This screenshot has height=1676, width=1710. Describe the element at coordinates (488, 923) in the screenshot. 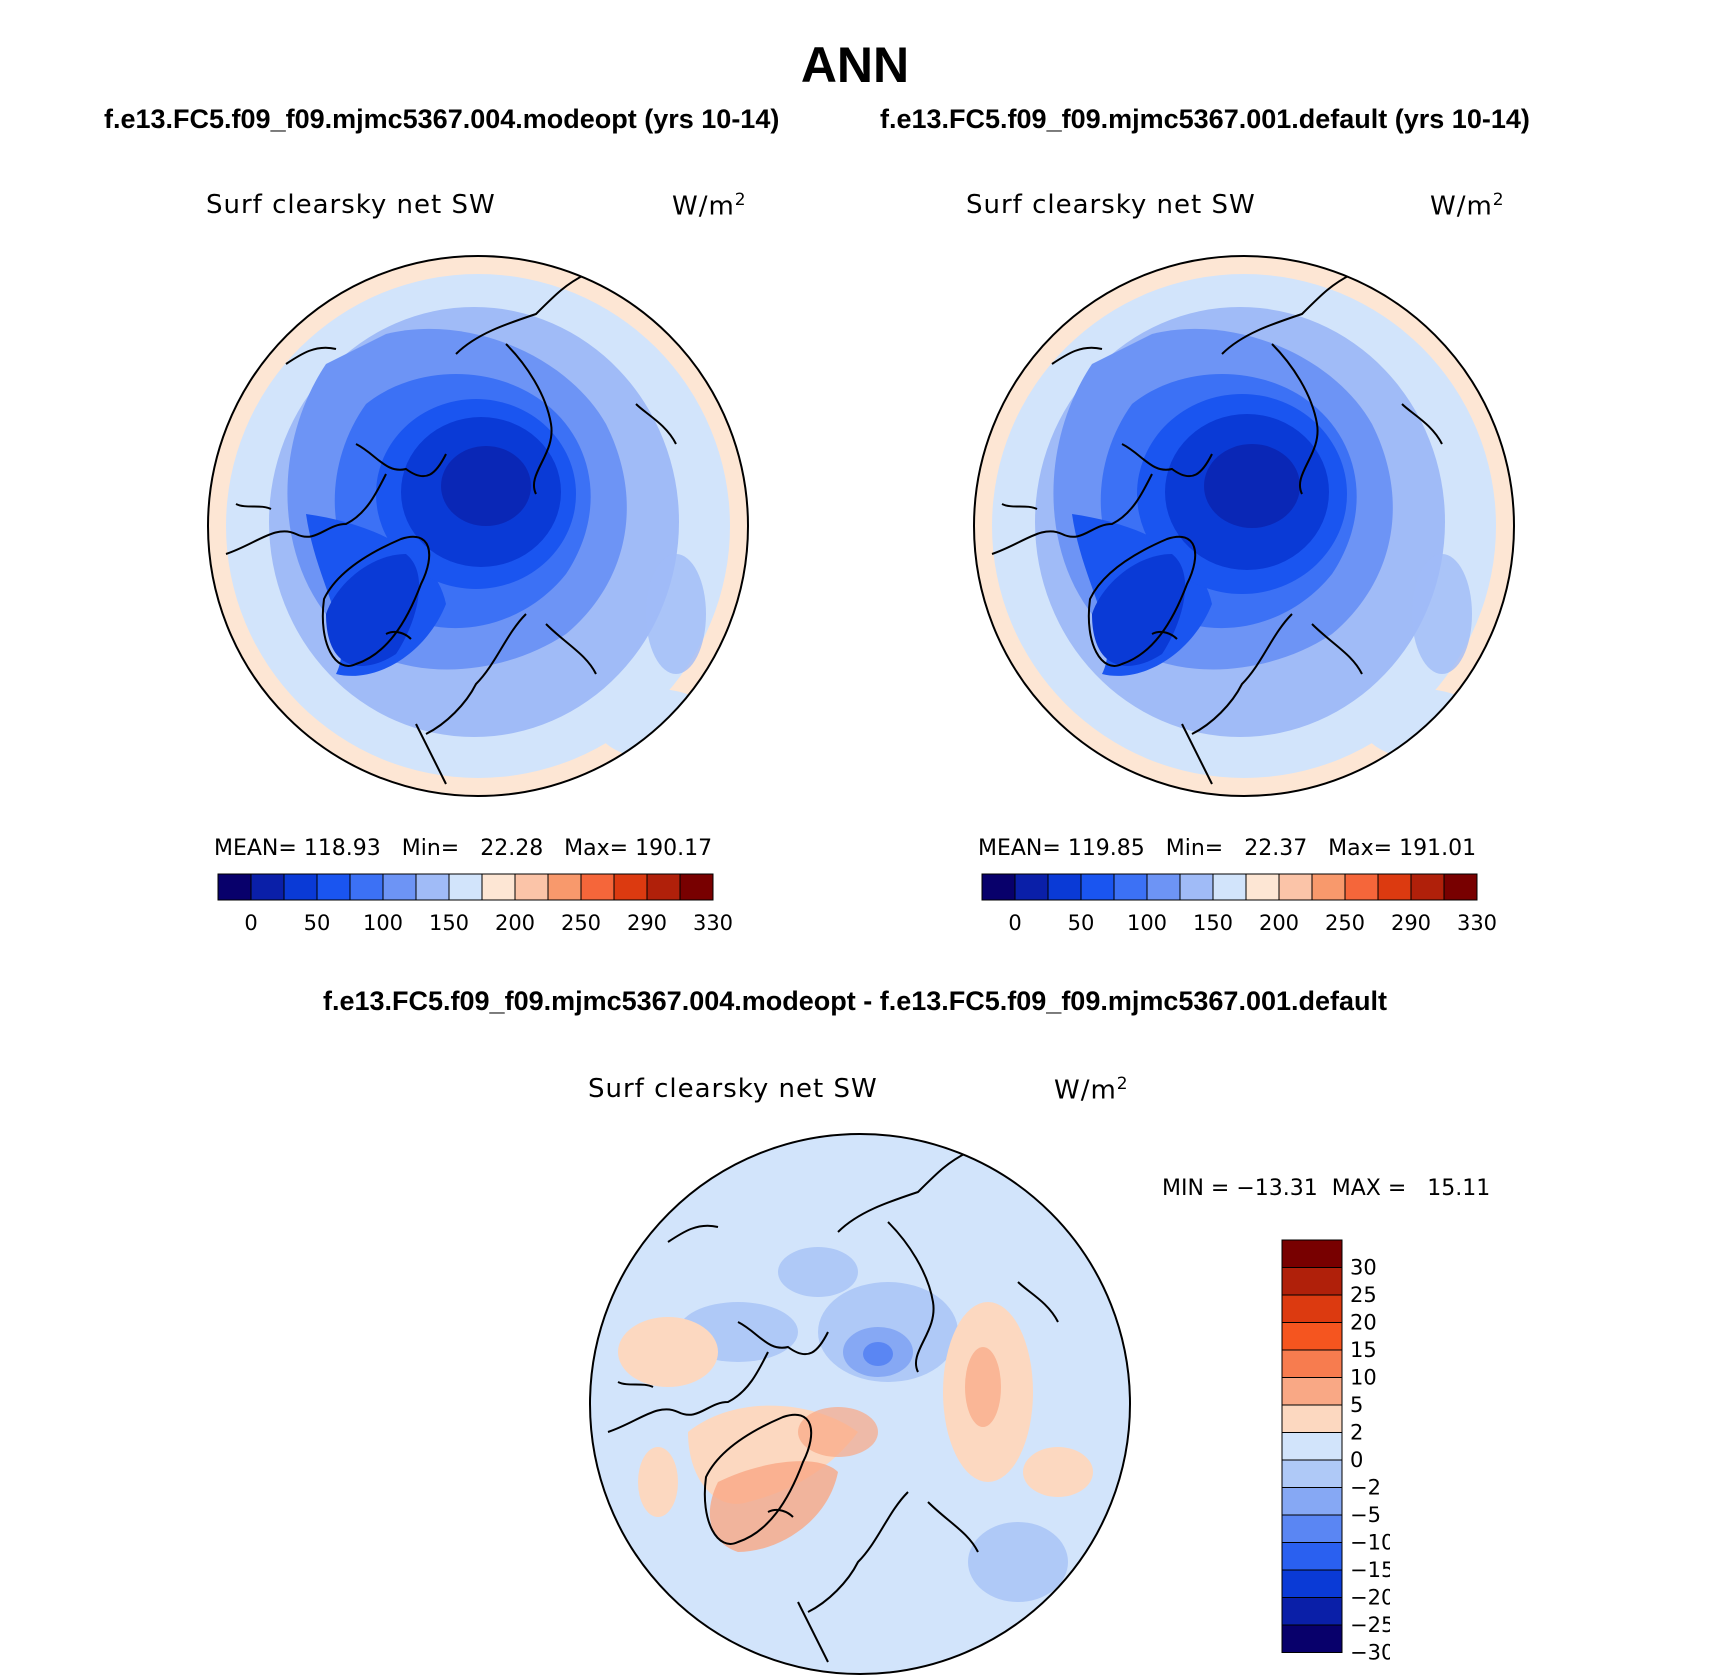

I see `colorbar-left-labels: 0 50 100 150 200 250 290 330` at that location.